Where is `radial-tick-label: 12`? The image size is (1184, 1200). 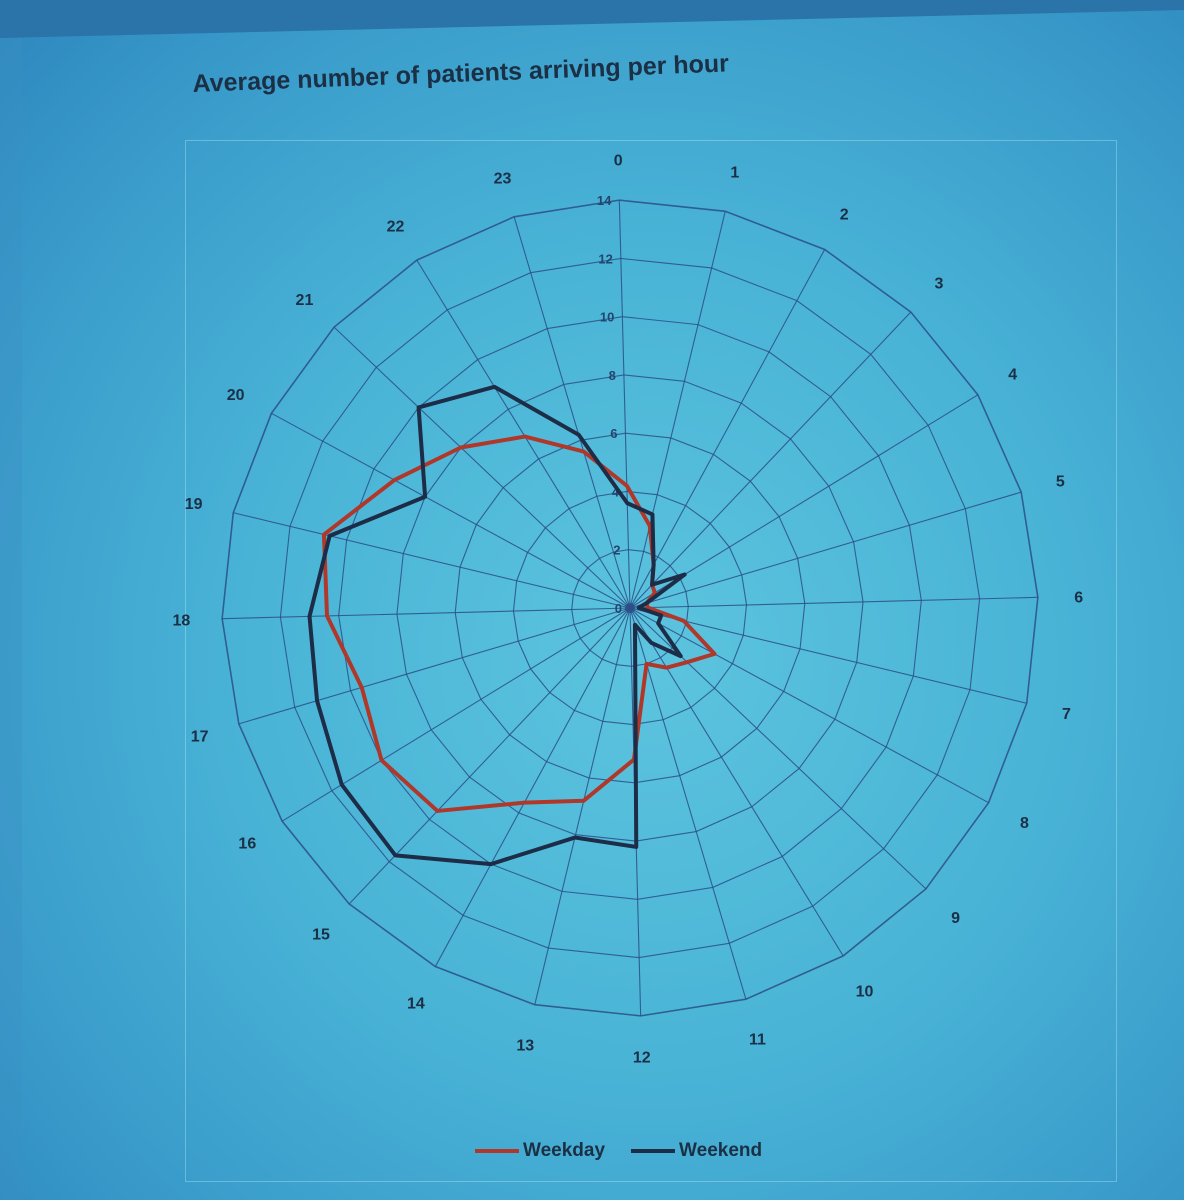 radial-tick-label: 12 is located at coordinates (605, 258).